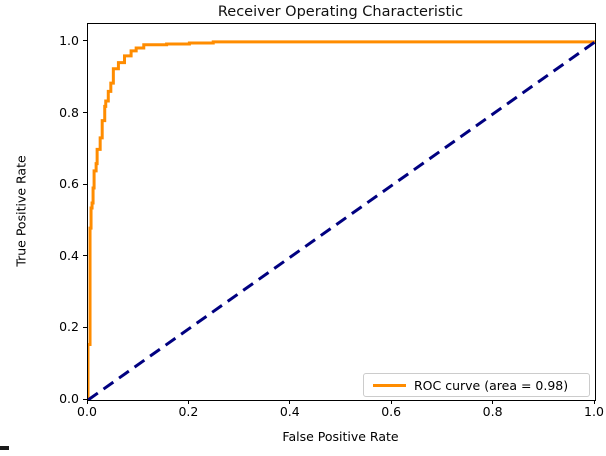  Describe the element at coordinates (389, 385) in the screenshot. I see `roc-curve-legend-swatch` at that location.